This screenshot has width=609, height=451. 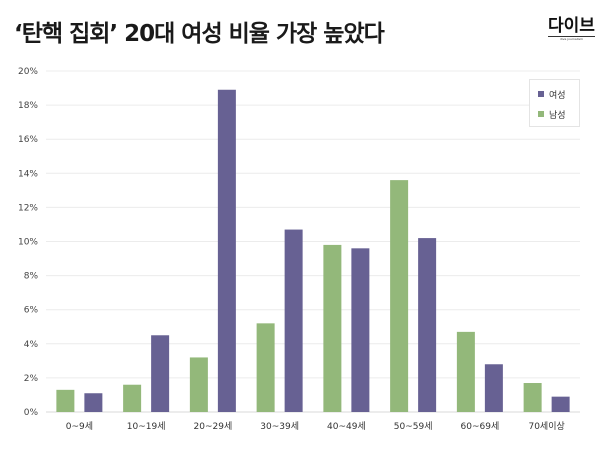 I want to click on x-tick-label: 40~49세, so click(x=346, y=426).